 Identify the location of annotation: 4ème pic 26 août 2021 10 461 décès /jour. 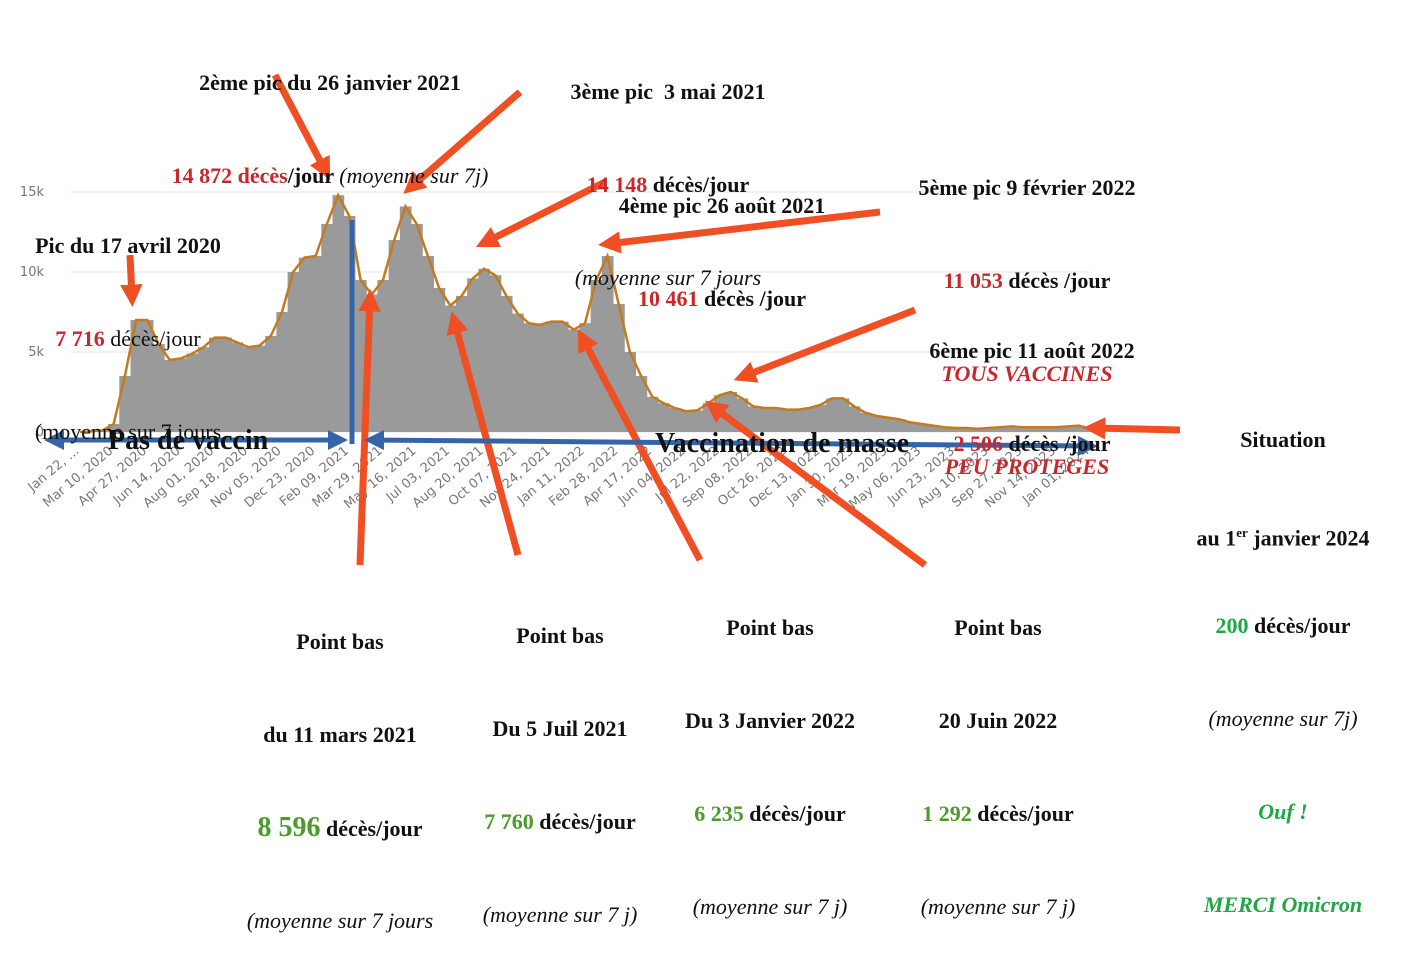
(722, 252).